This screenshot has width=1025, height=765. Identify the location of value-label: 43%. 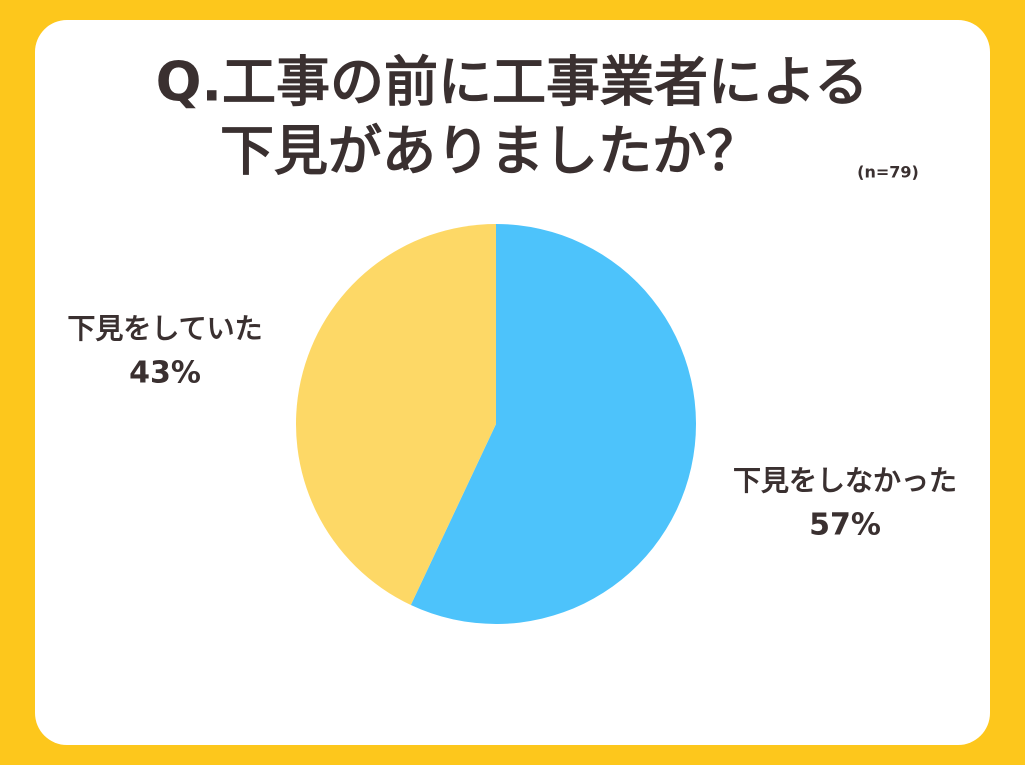
(165, 373).